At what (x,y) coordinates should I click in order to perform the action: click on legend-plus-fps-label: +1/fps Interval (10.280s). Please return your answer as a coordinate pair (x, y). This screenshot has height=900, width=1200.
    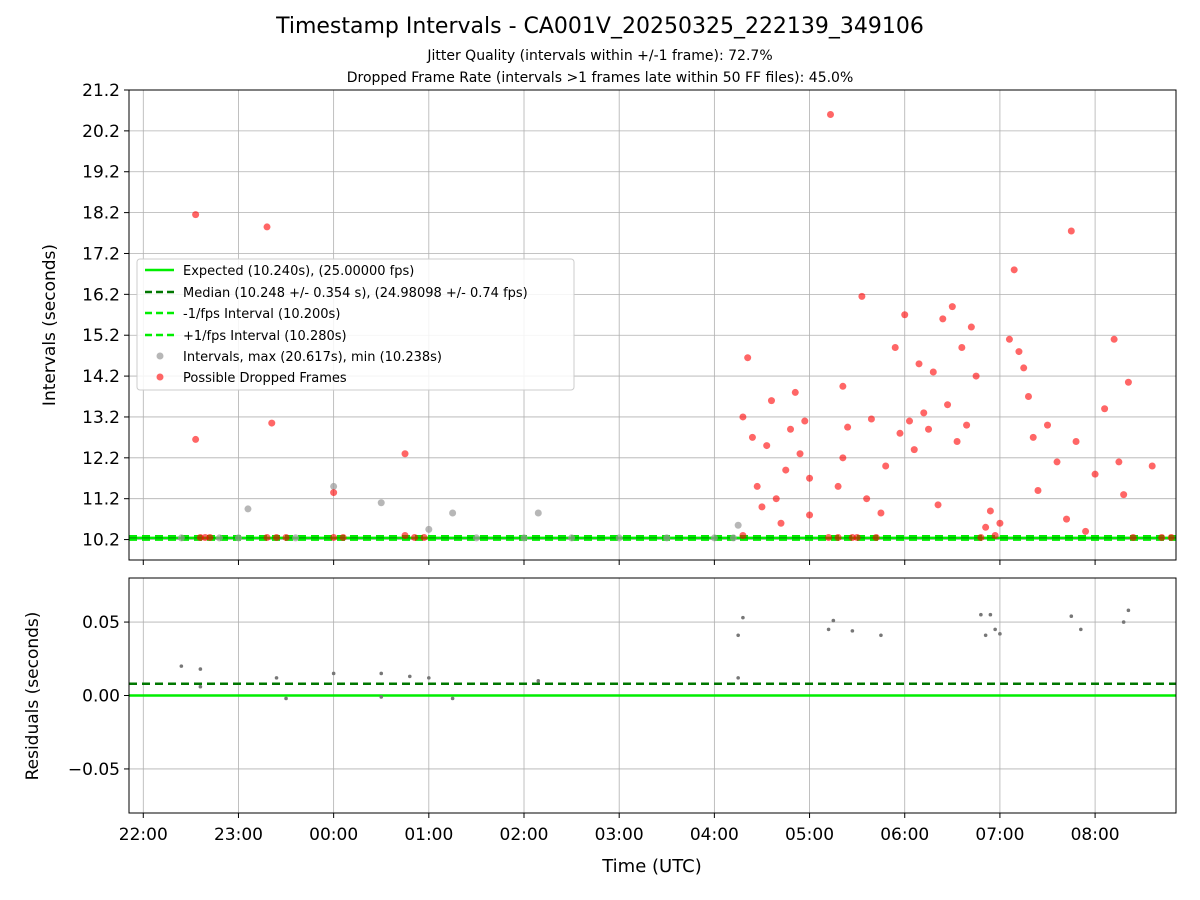
    Looking at the image, I should click on (265, 336).